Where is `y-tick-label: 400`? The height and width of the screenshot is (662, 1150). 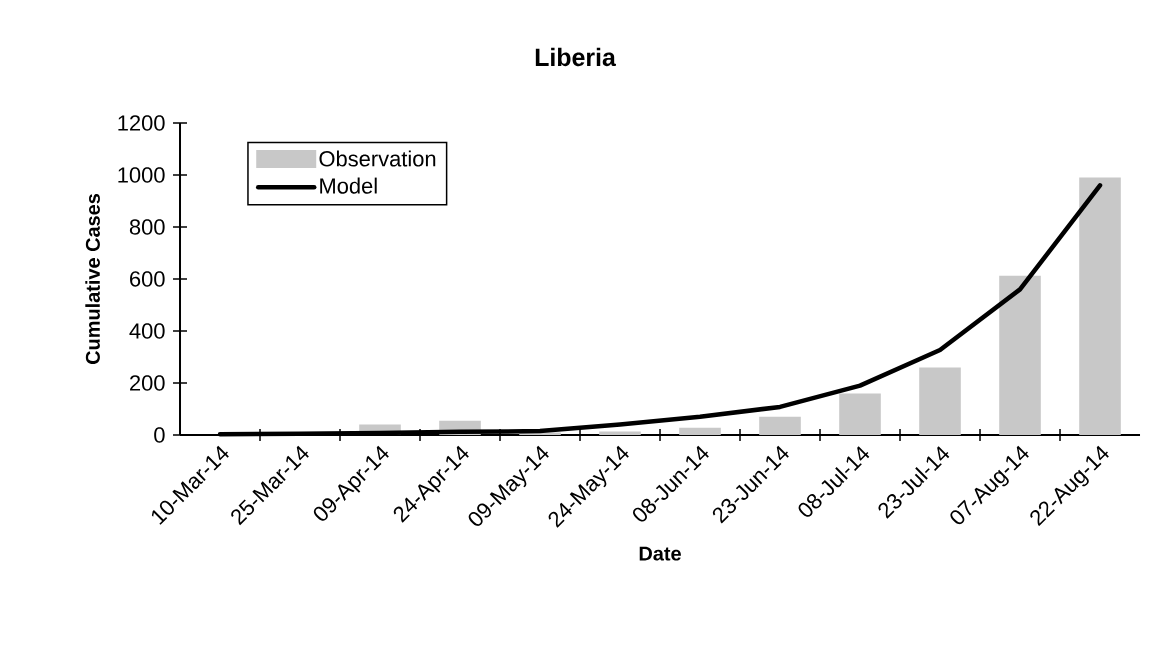 y-tick-label: 400 is located at coordinates (147, 331).